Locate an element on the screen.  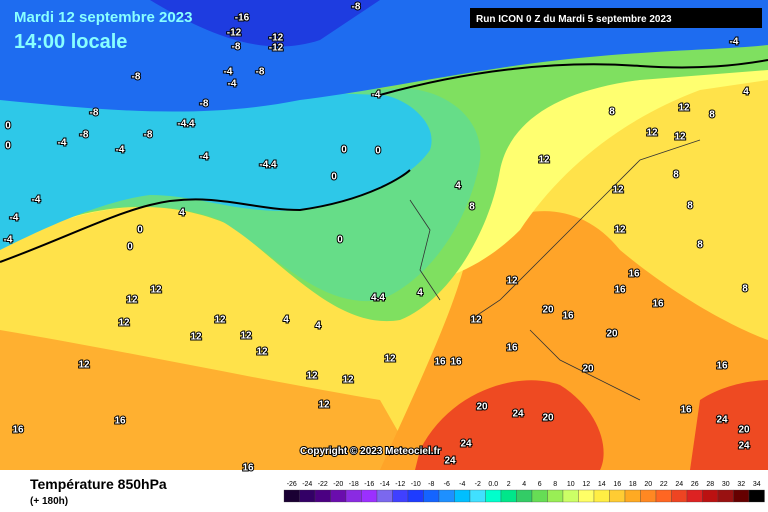
scale-label: 28 is located at coordinates (710, 484).